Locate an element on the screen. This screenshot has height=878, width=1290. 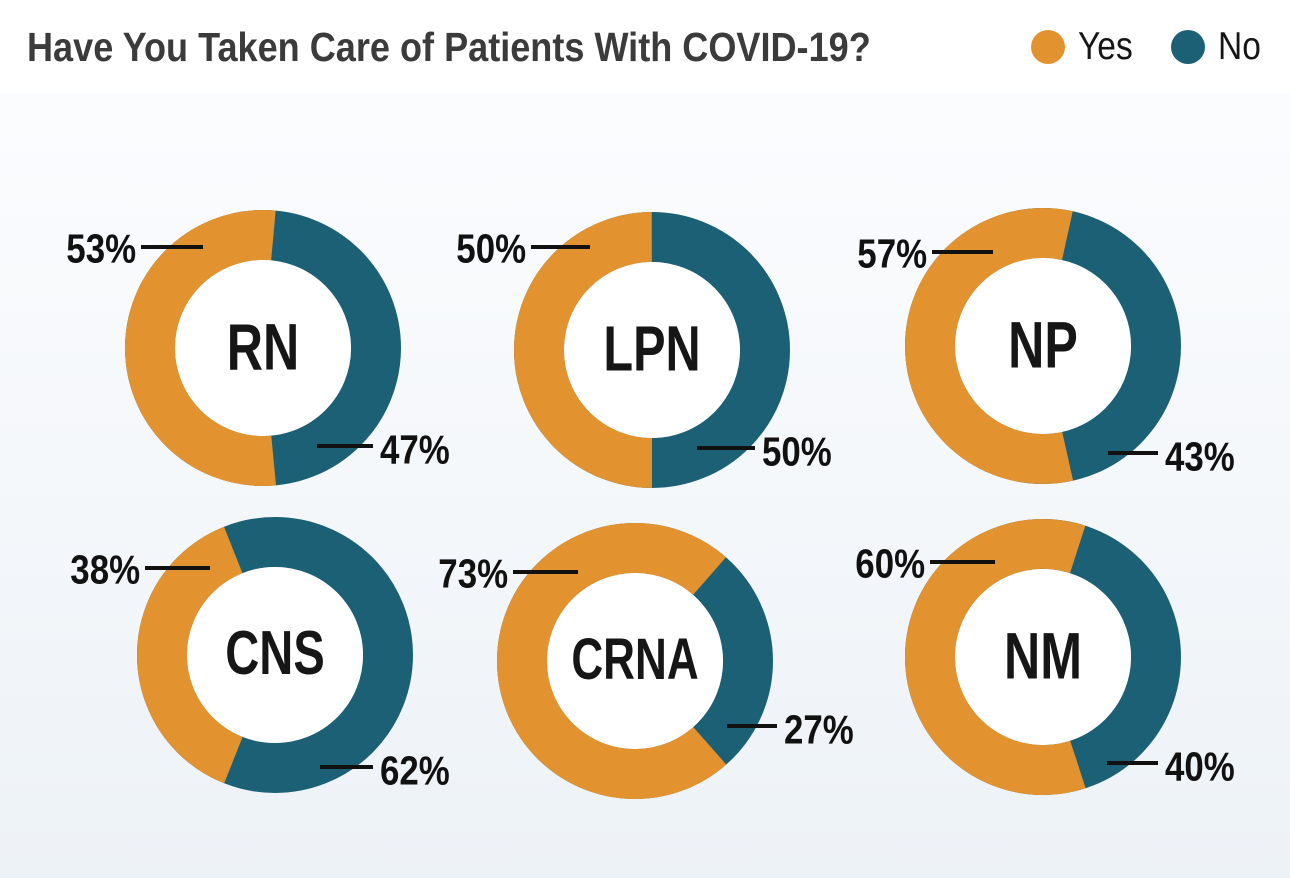
donut-NP: NP is located at coordinates (1043, 346).